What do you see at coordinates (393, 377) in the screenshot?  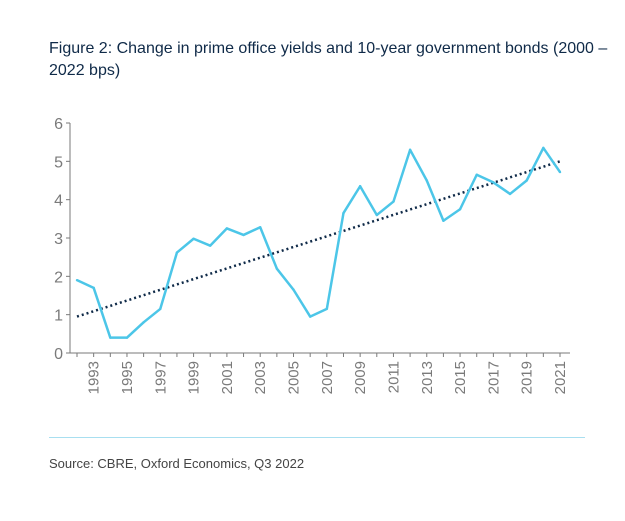 I see `x-tick-label: 2011` at bounding box center [393, 377].